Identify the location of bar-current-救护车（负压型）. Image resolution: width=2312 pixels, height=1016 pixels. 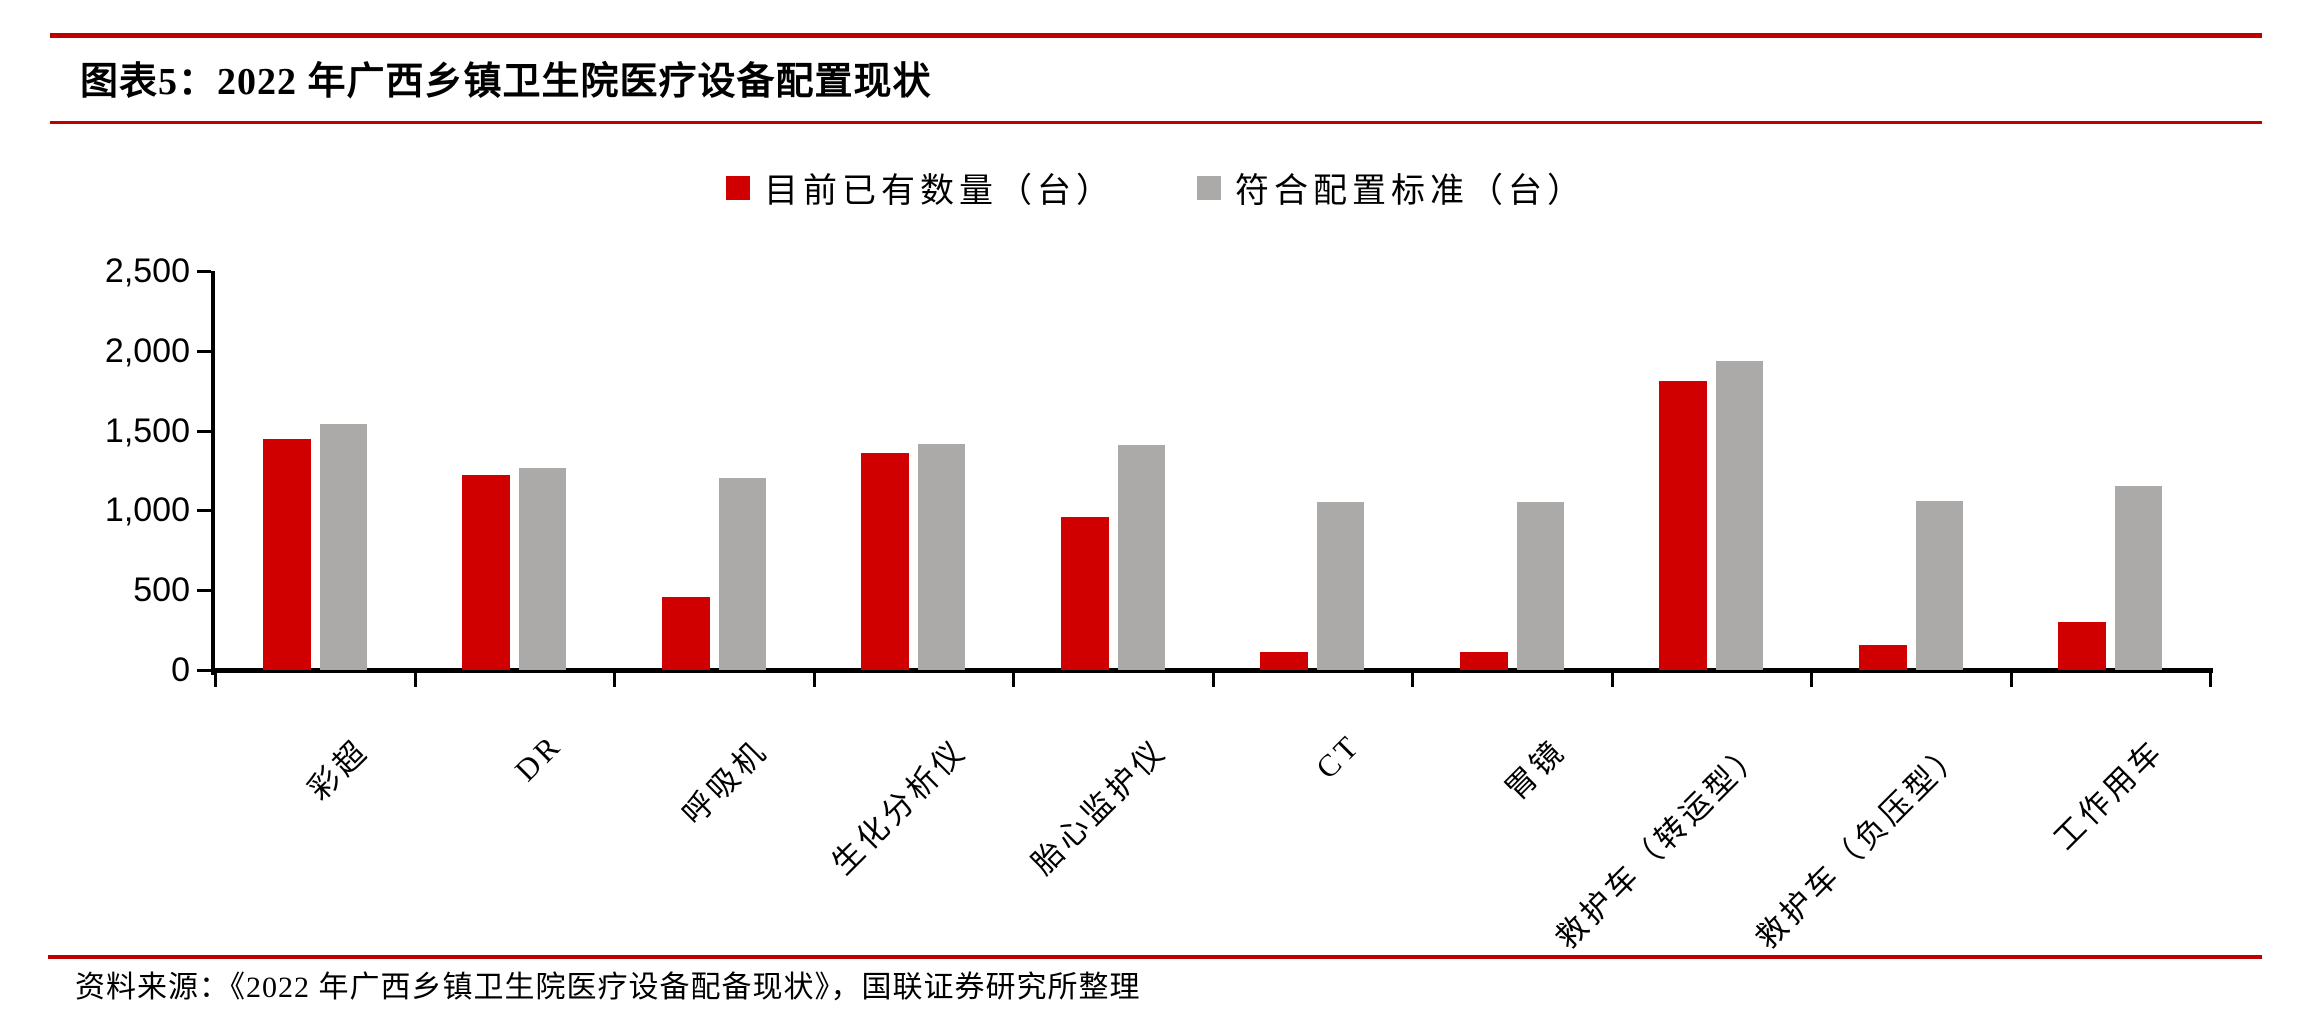
(1883, 657).